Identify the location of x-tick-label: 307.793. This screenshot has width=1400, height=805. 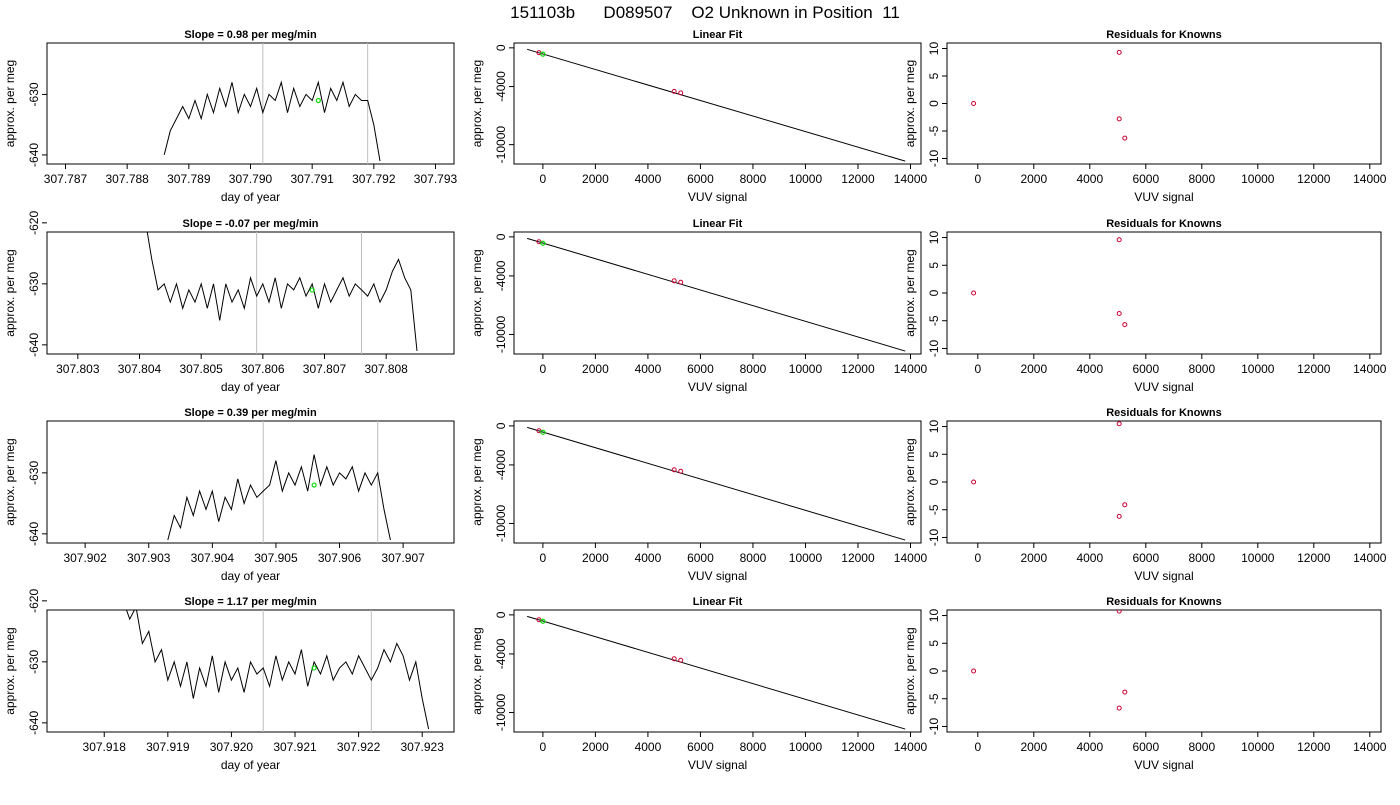
(436, 179).